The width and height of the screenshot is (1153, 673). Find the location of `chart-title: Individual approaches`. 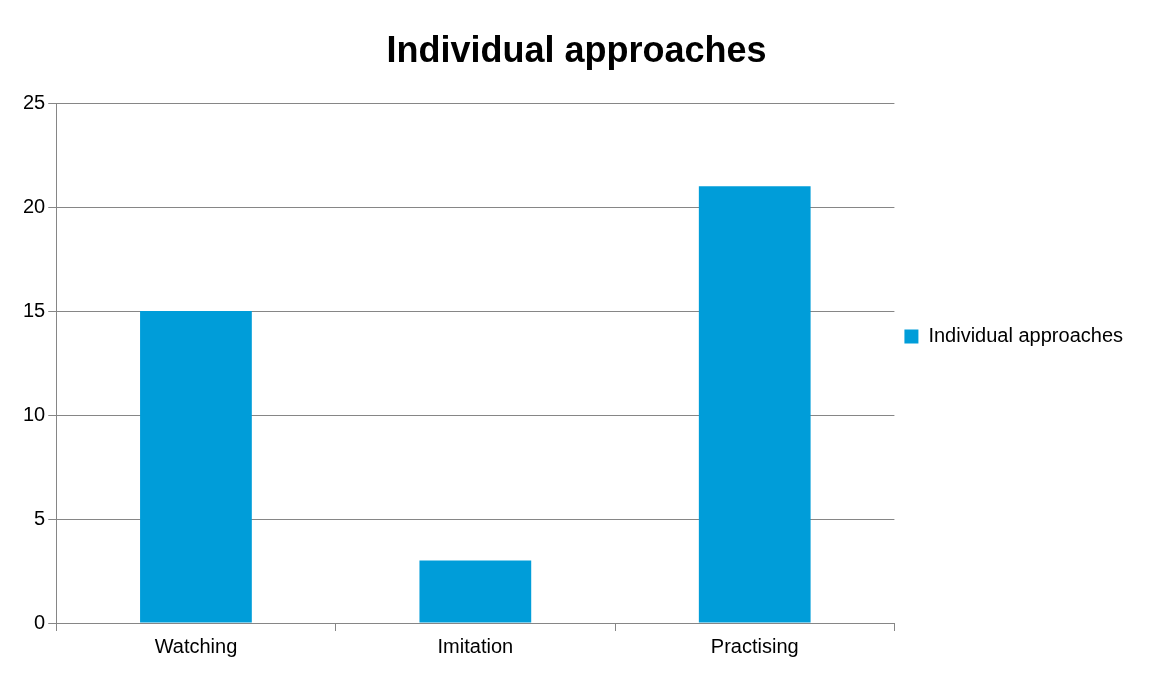

chart-title: Individual approaches is located at coordinates (576, 49).